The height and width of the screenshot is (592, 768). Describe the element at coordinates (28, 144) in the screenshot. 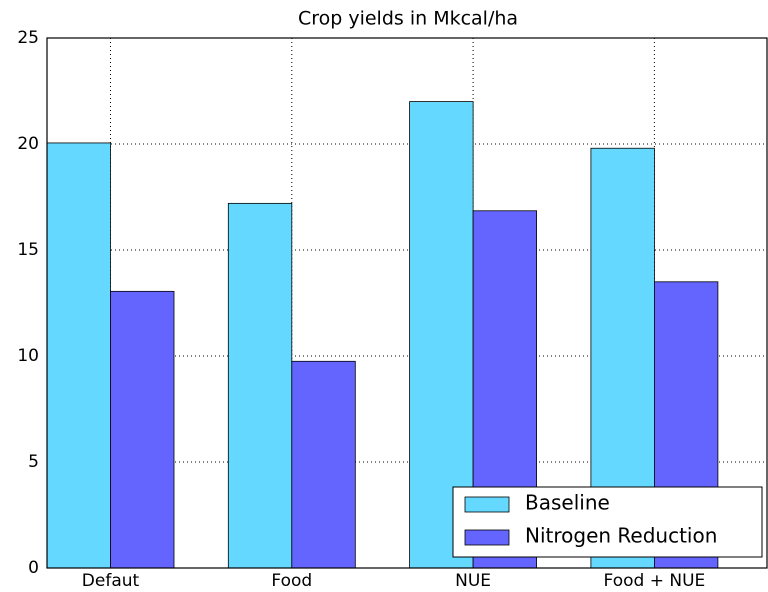

I see `y-tick-label: 20` at that location.